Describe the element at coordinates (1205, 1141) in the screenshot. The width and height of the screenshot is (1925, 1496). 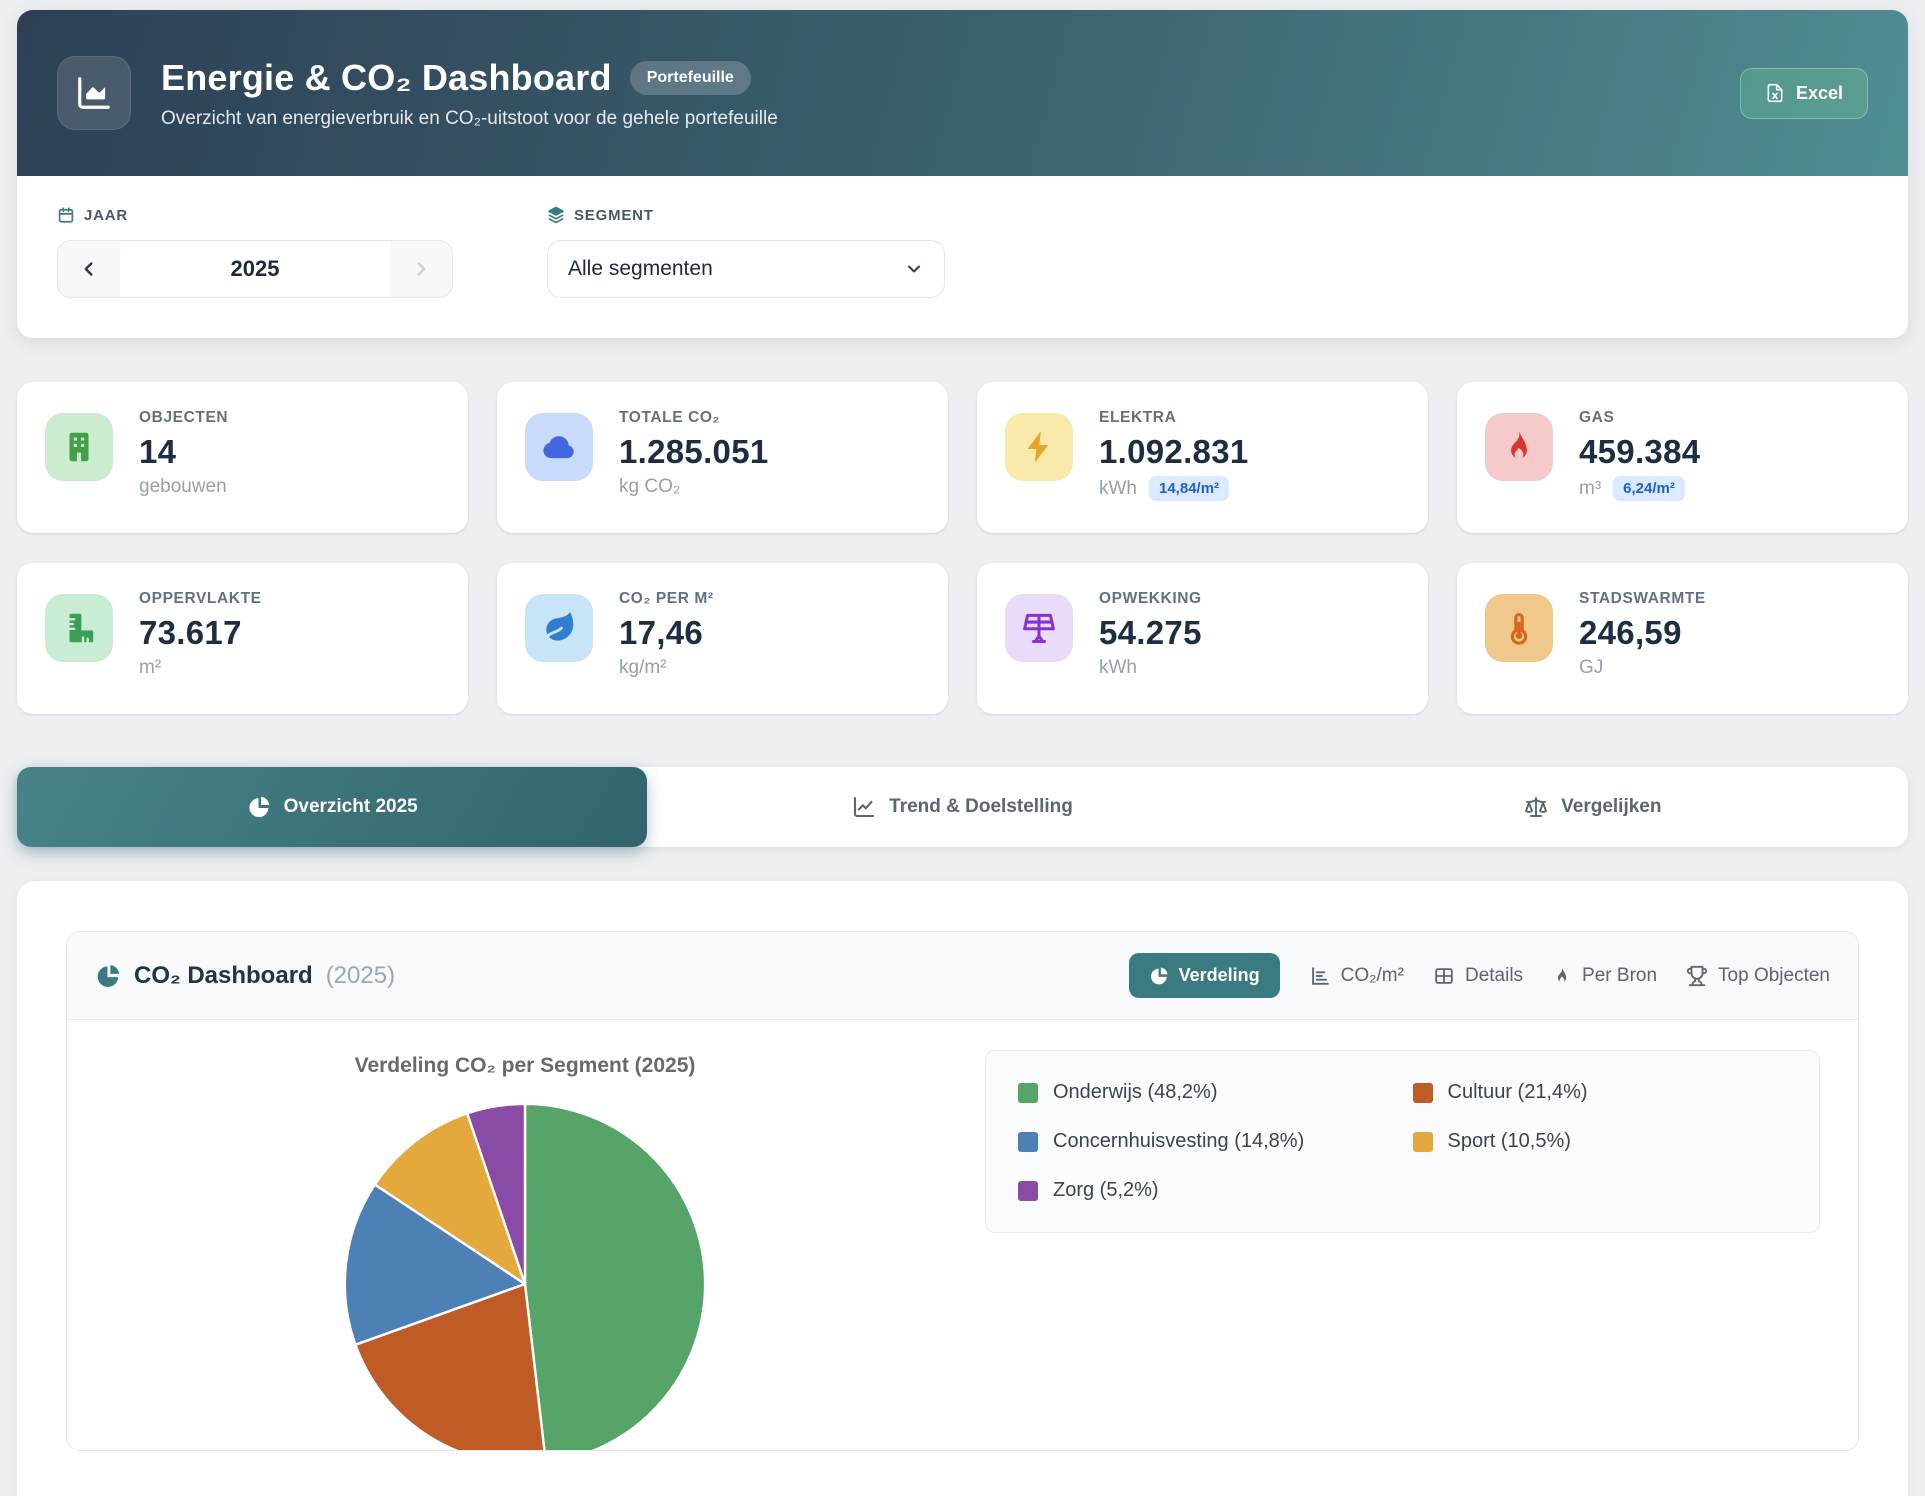
I see `legend-item-concernhuisvesting: Concernhuisvesting (14,8%)` at that location.